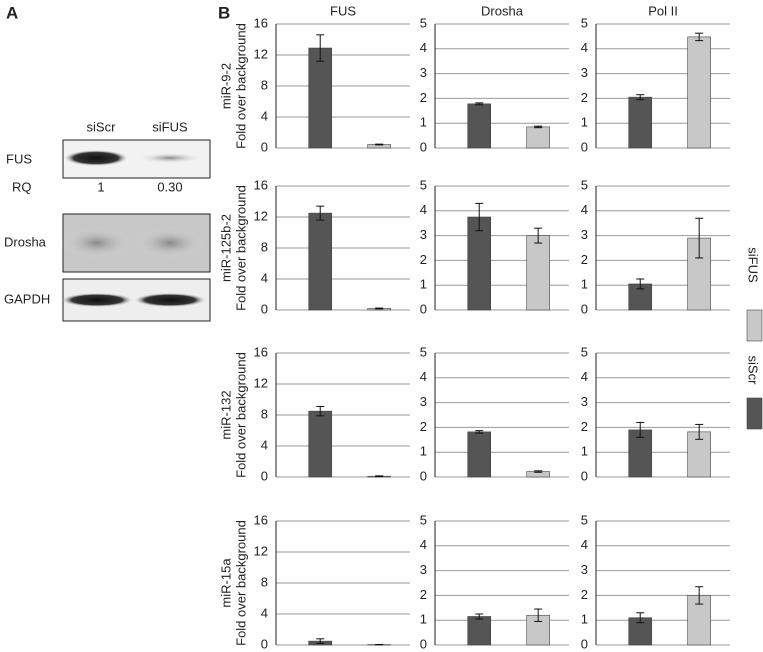 The image size is (763, 652). Describe the element at coordinates (663, 10) in the screenshot. I see `column-title: Pol II` at that location.